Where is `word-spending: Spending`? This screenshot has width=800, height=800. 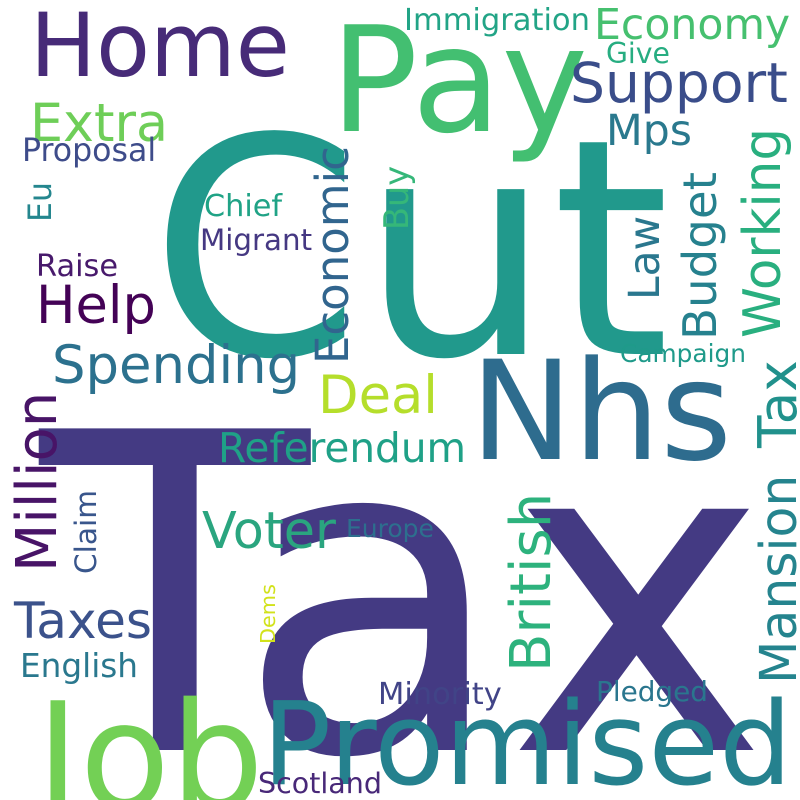 word-spending: Spending is located at coordinates (176, 365).